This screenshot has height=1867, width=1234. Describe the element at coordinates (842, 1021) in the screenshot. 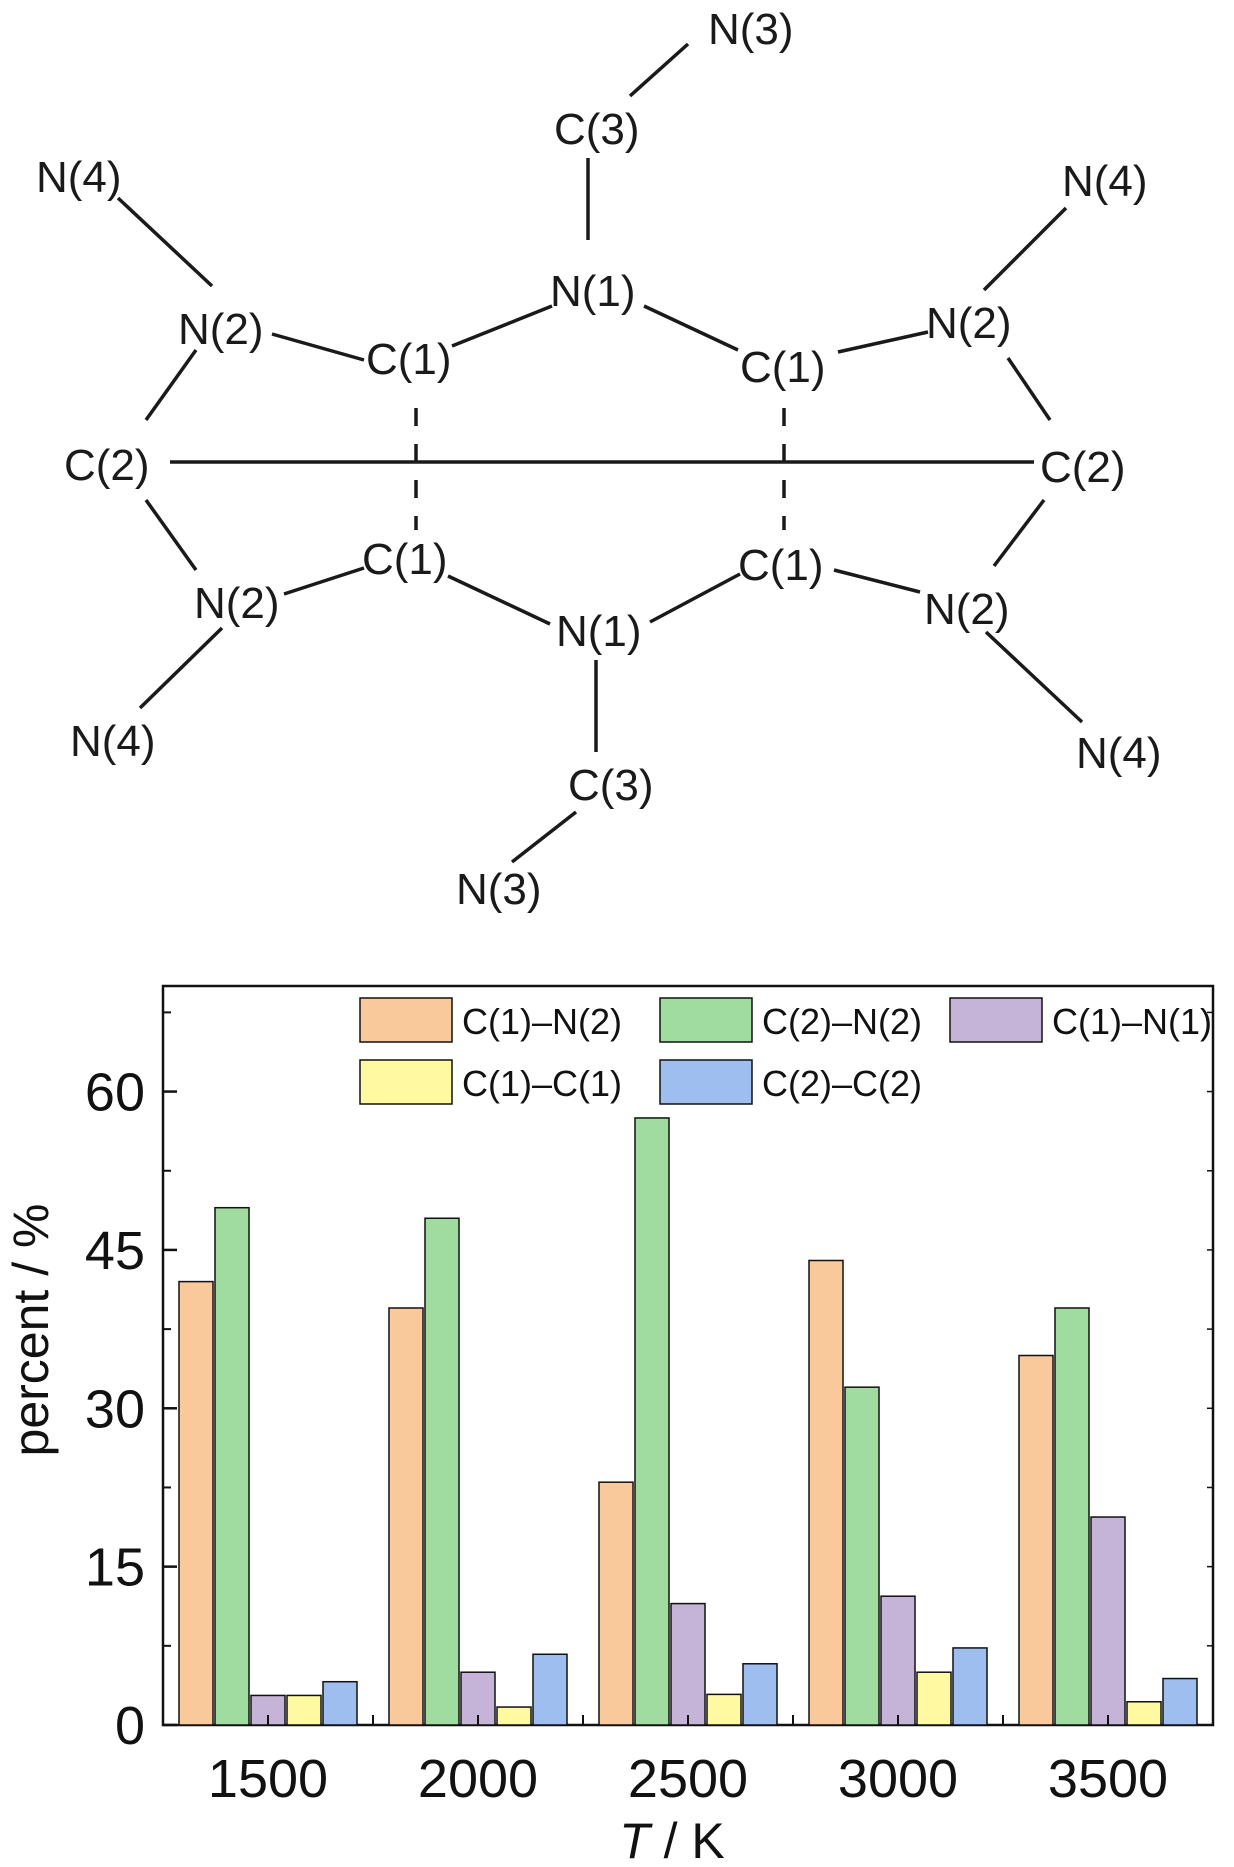

I see `legend-label-2: C(2)–N(2)` at that location.